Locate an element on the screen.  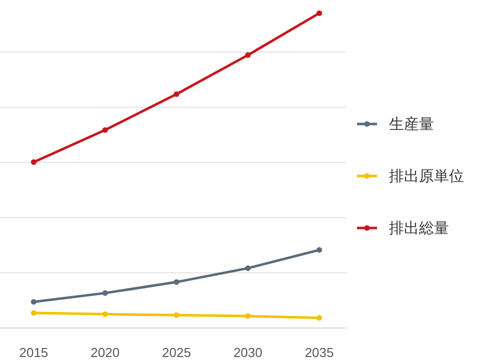
x-tick-label: 2035 is located at coordinates (319, 352).